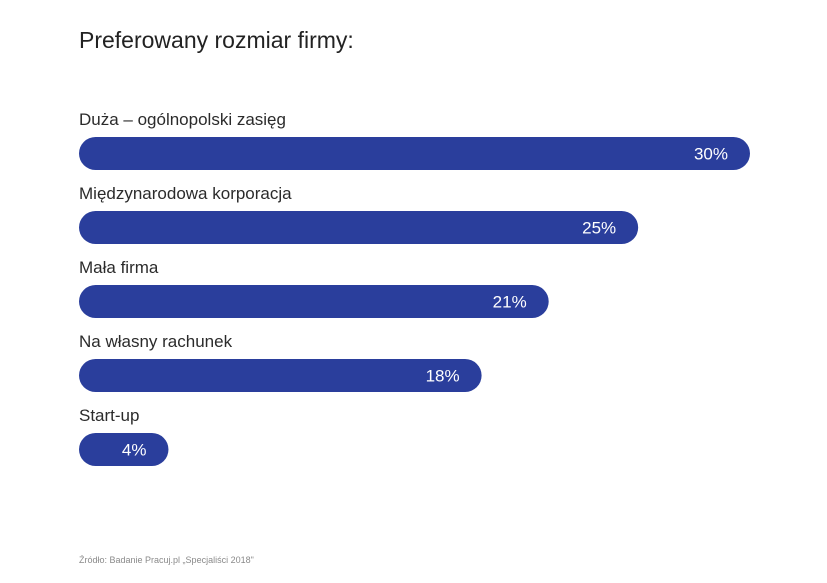  What do you see at coordinates (216, 40) in the screenshot?
I see `chart-title: Preferowany rozmiar firmy:` at bounding box center [216, 40].